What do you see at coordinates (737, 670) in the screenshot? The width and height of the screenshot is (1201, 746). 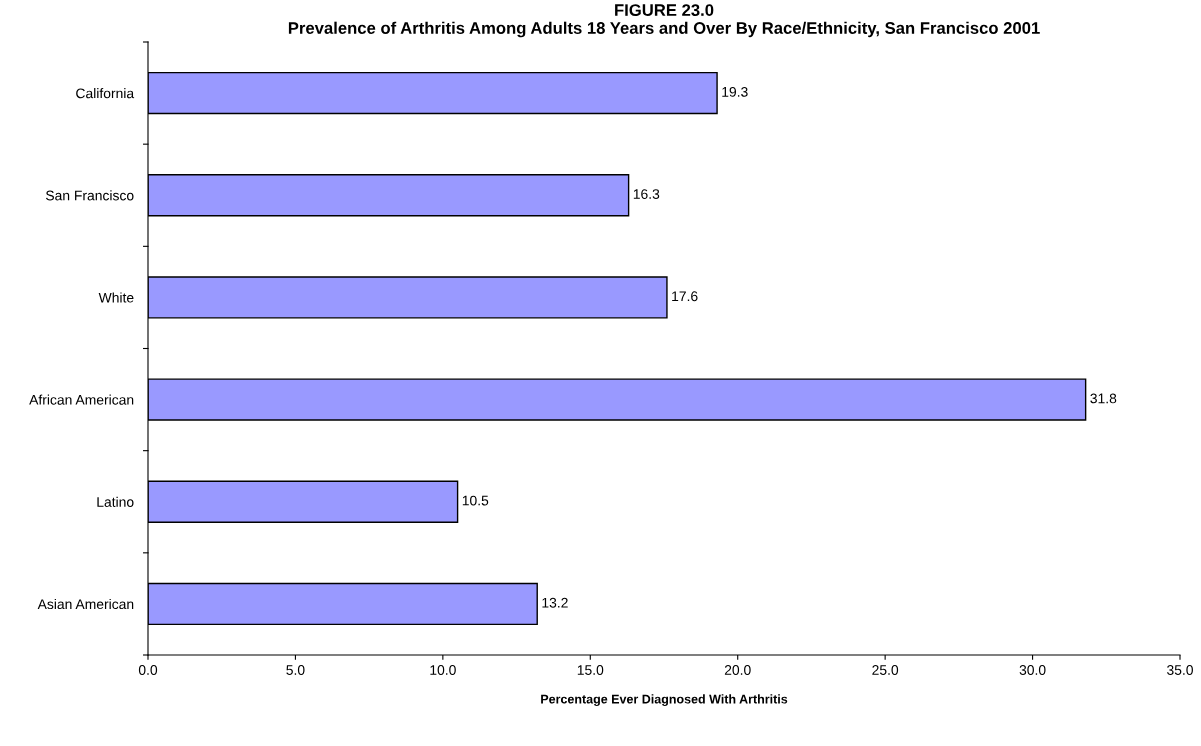 I see `x-tick-label: 20.0` at bounding box center [737, 670].